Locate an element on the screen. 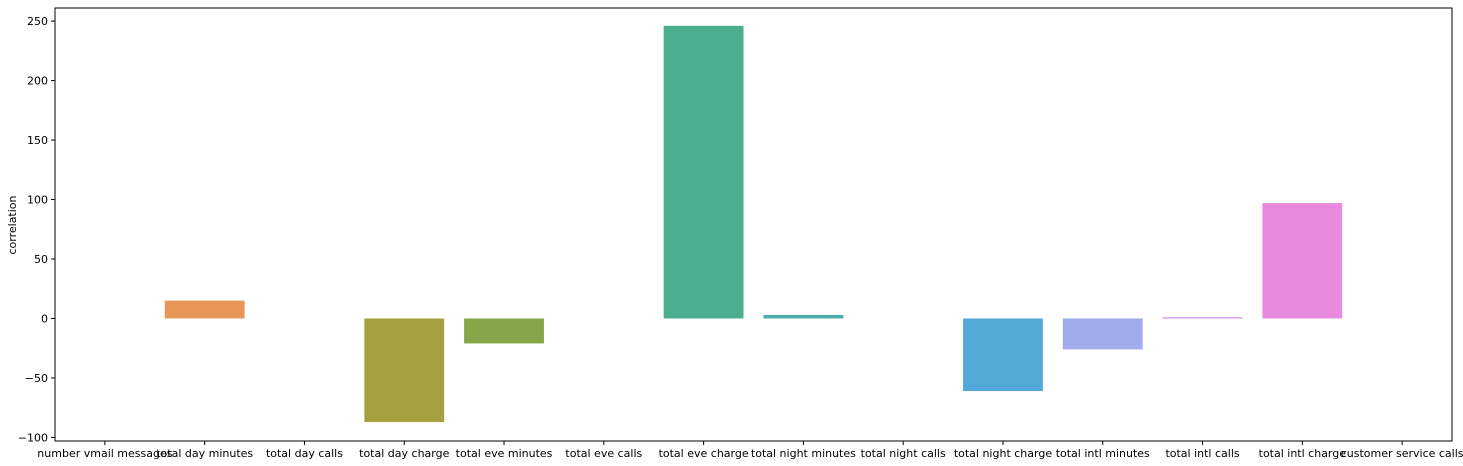 Image resolution: width=1463 pixels, height=466 pixels. y-tick-label-5: 150 is located at coordinates (37, 140).